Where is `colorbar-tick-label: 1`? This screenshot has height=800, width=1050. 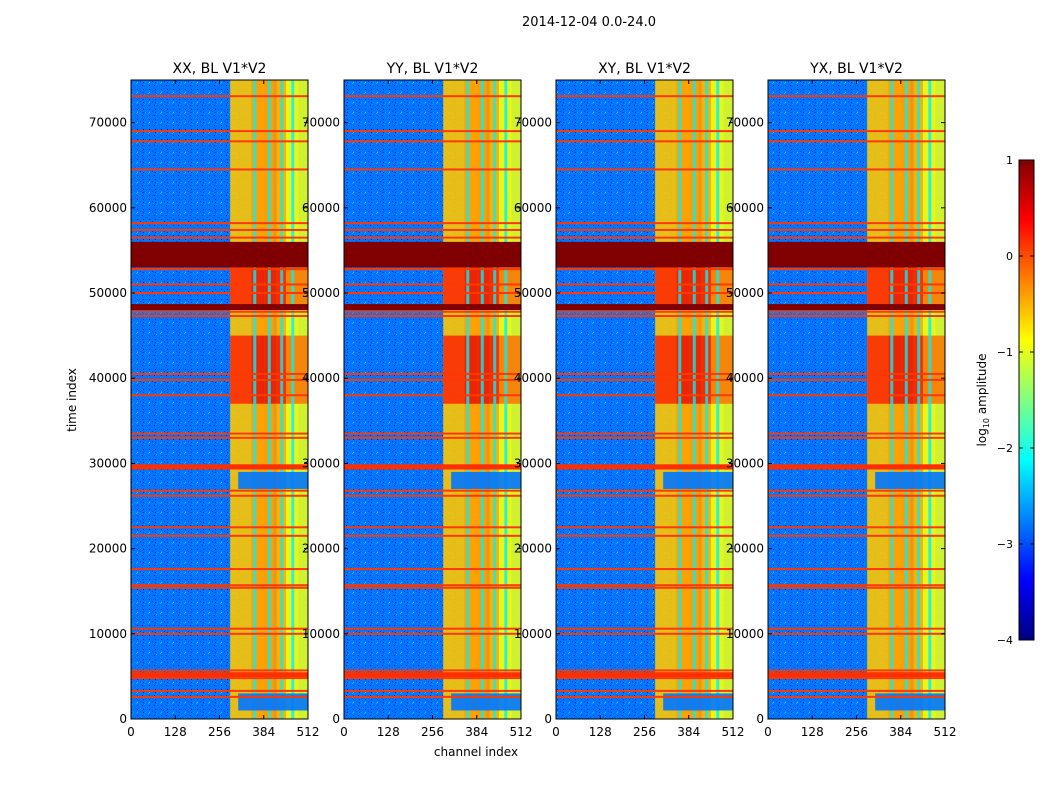 colorbar-tick-label: 1 is located at coordinates (1009, 160).